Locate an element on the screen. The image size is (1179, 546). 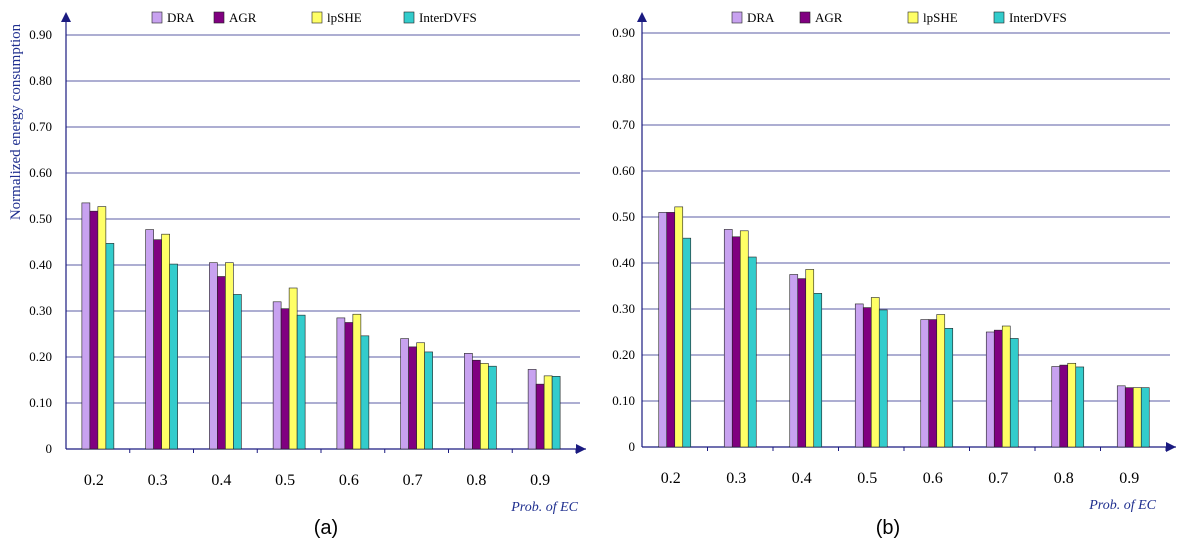
x-axis-label: Prob. of EC is located at coordinates (544, 507).